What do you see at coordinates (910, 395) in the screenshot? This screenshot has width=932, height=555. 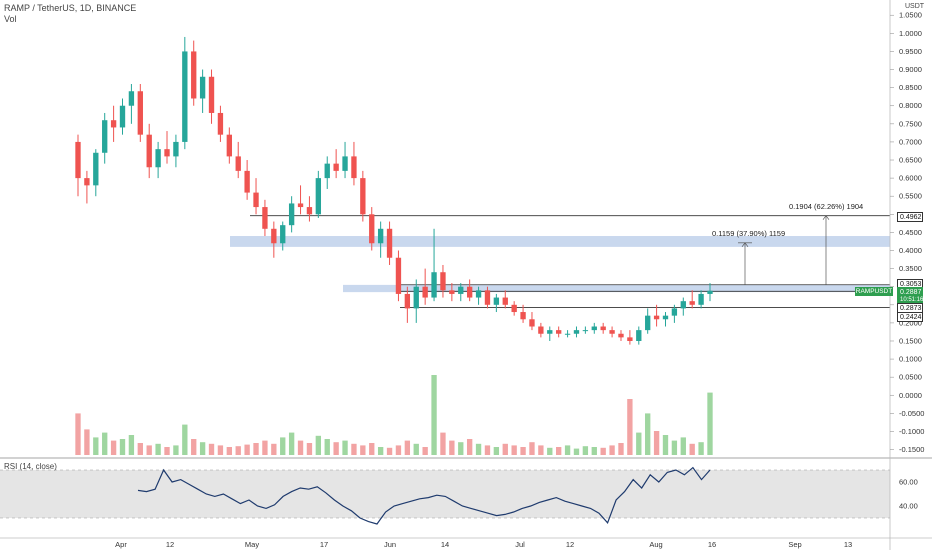 I see `y-tick-label: 0.0000` at bounding box center [910, 395].